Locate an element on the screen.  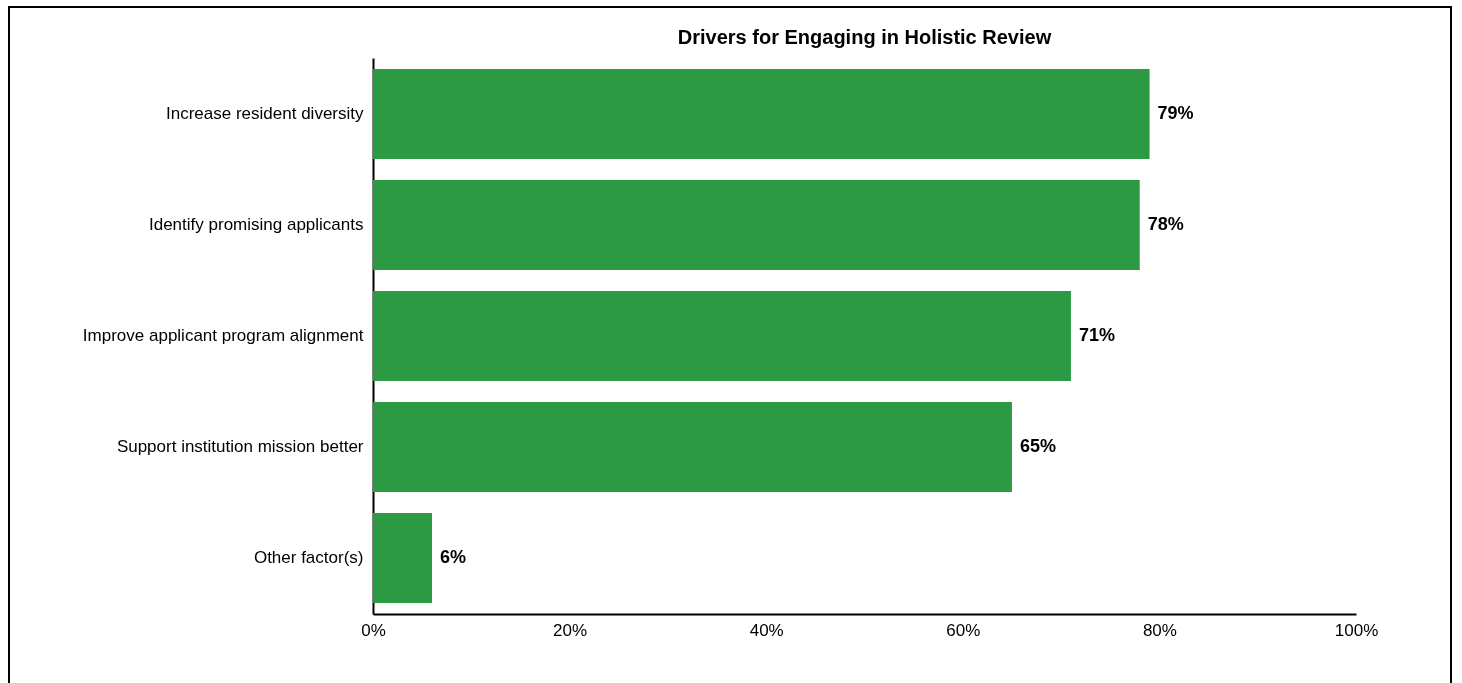
data-label: 6% is located at coordinates (452, 556).